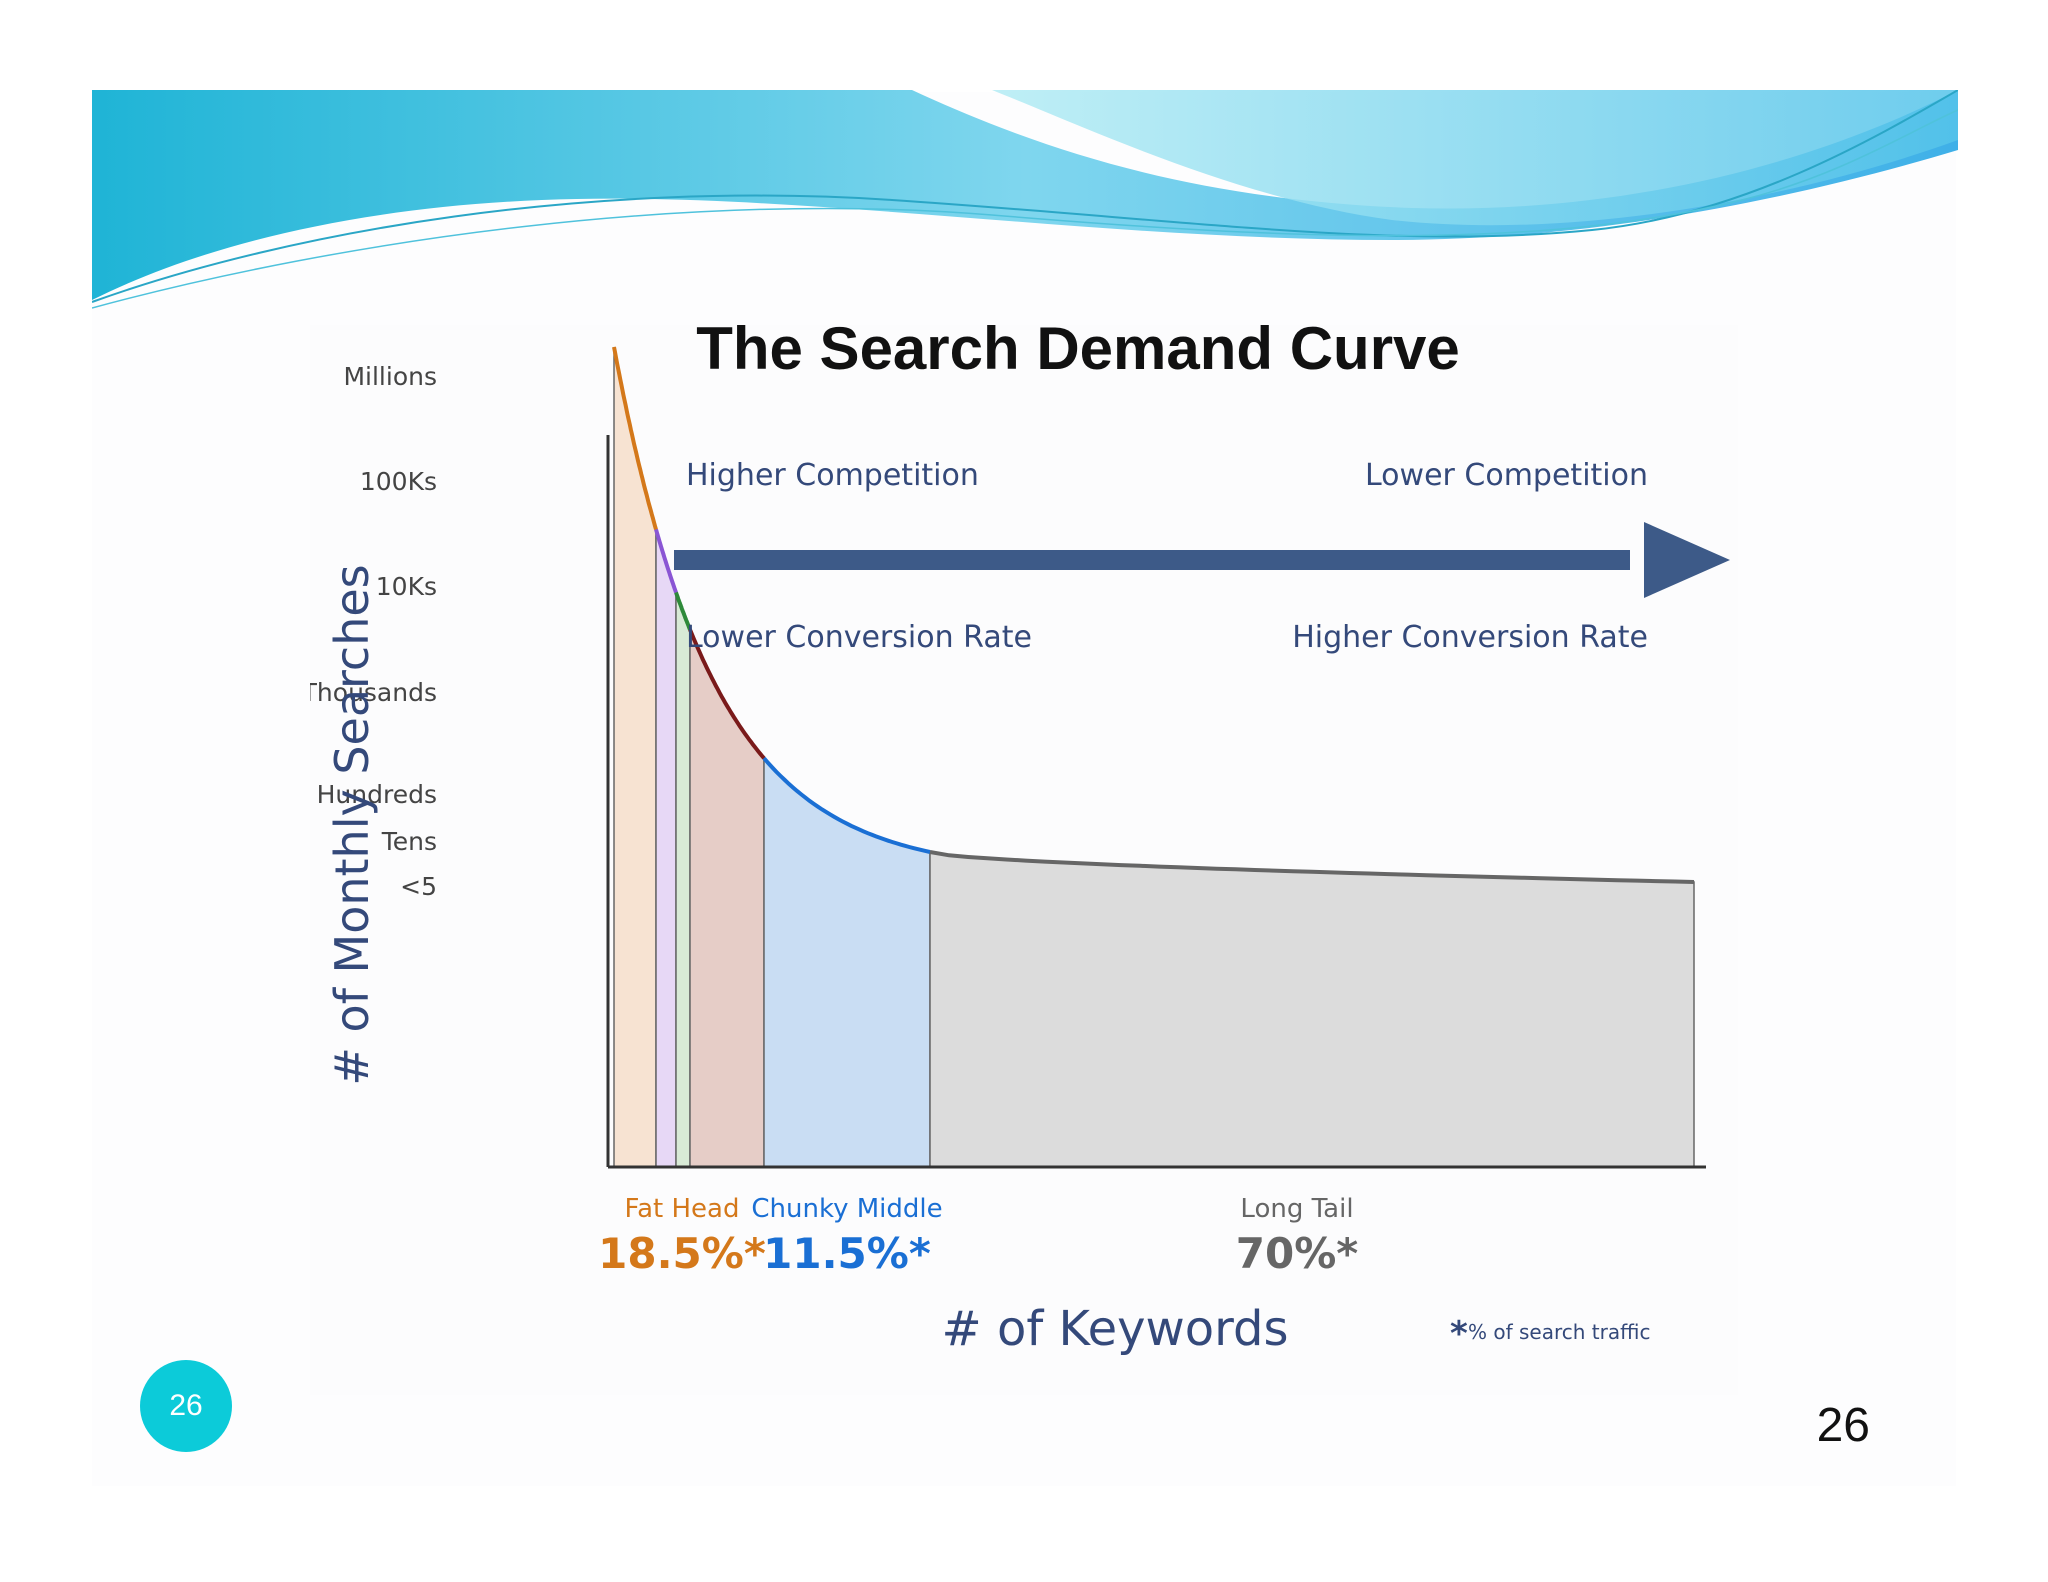 This screenshot has height=1582, width=2048. What do you see at coordinates (1506, 475) in the screenshot?
I see `competition-right-top: Lower Competition` at bounding box center [1506, 475].